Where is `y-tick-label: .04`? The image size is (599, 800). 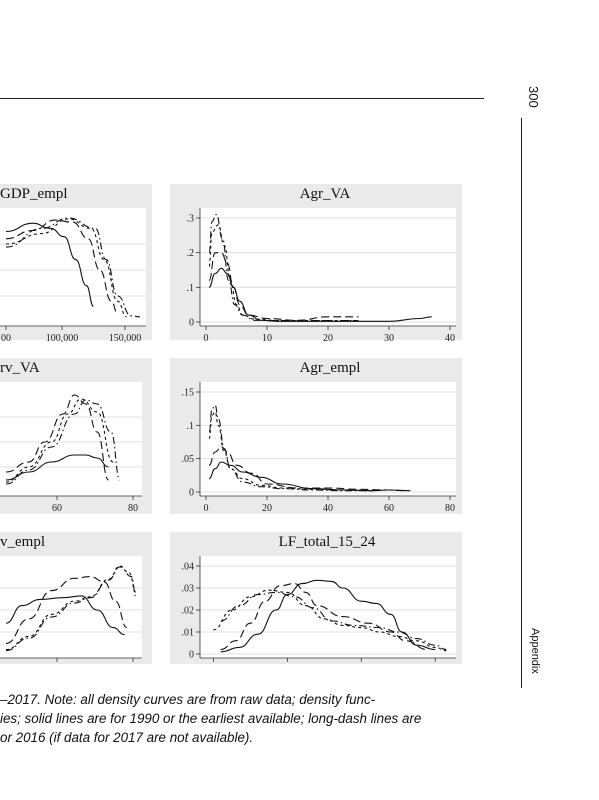
y-tick-label: .04 is located at coordinates (188, 567).